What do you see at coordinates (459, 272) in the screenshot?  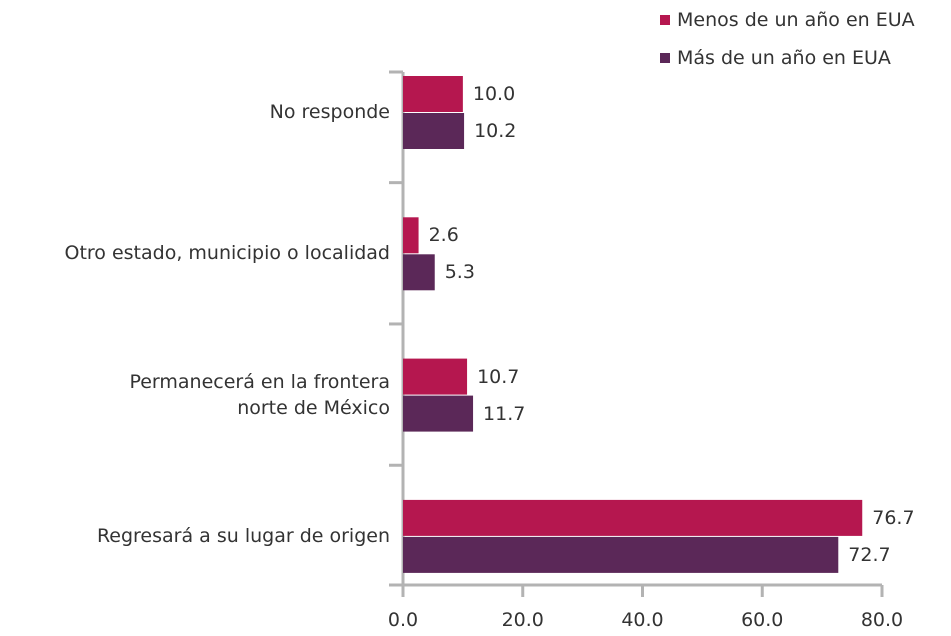 I see `value-label: 5.3` at bounding box center [459, 272].